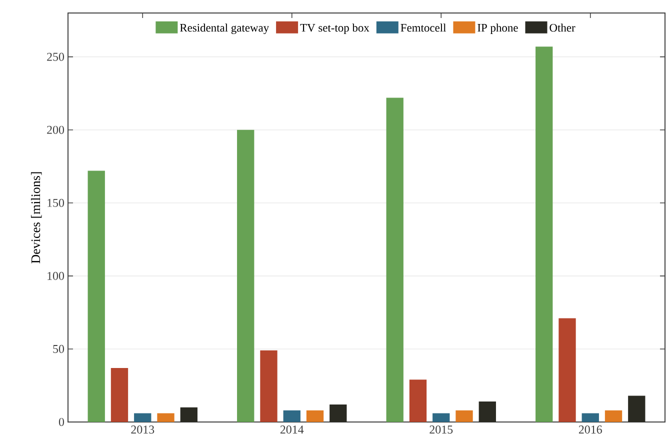 The image size is (671, 446). I want to click on y-tick-label: 150, so click(56, 202).